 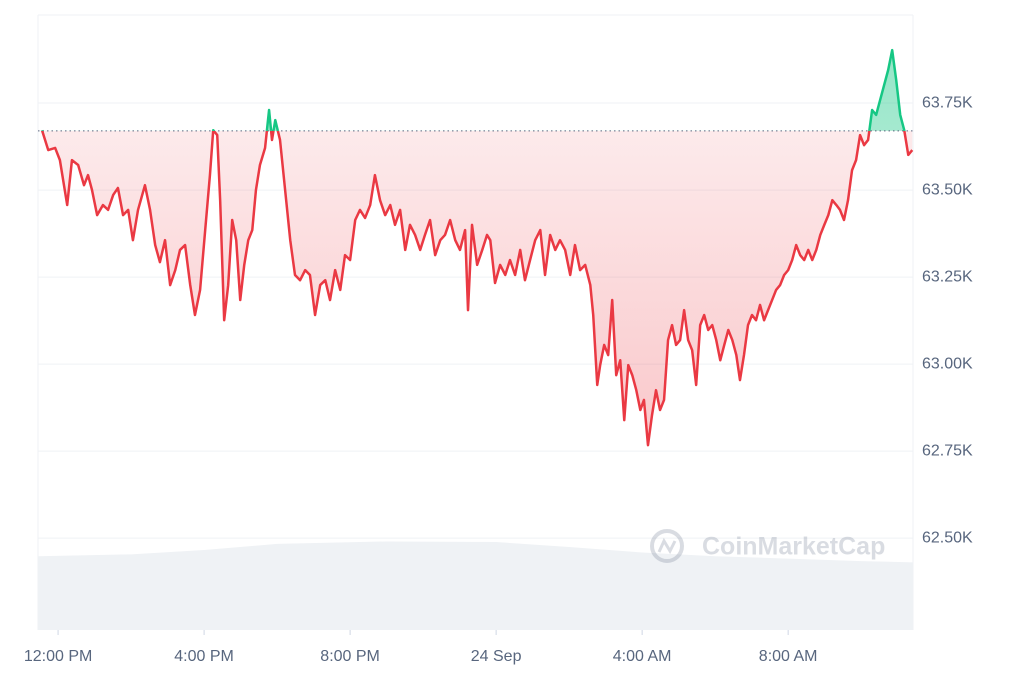 I want to click on watermark-logo, so click(x=667, y=546).